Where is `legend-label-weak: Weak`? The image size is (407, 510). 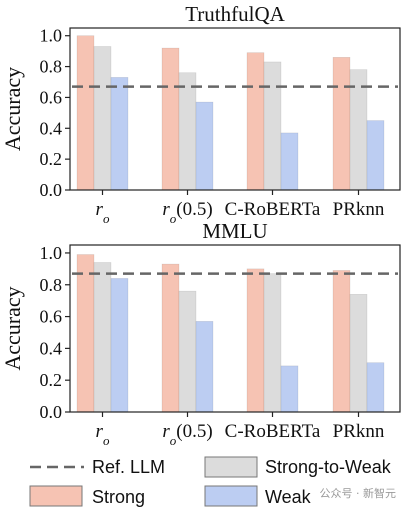 legend-label-weak: Weak is located at coordinates (288, 497).